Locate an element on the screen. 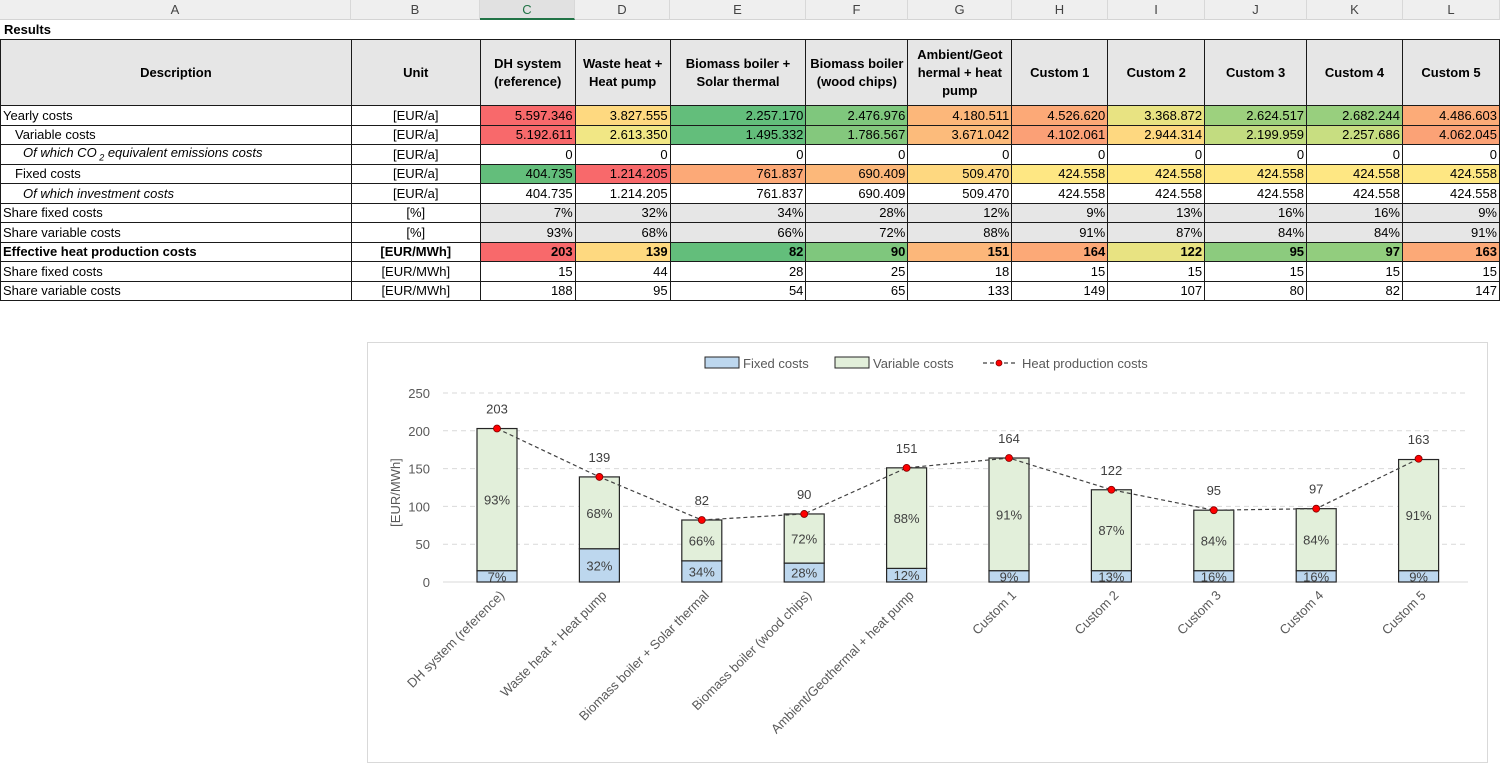  row-label: Of which CO 2 equivalent emissions costs is located at coordinates (176, 154).